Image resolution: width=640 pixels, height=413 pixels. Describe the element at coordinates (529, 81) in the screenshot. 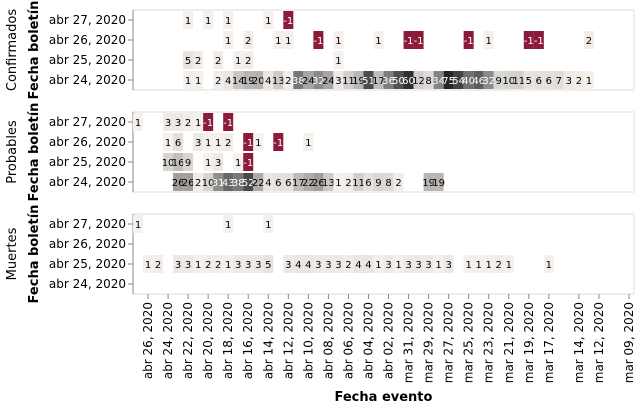

I see `cell-value-label: 5` at that location.